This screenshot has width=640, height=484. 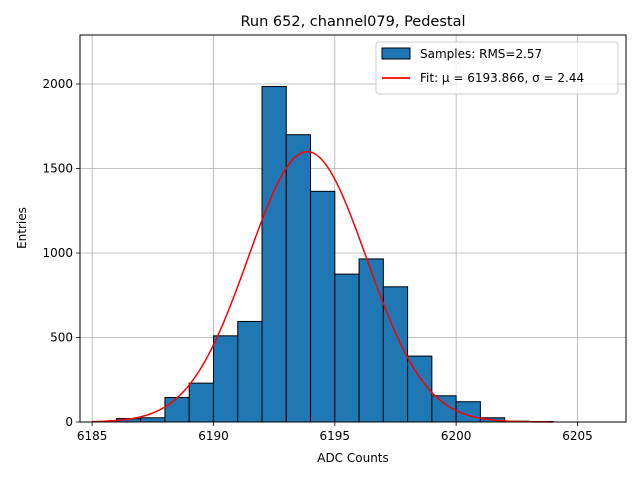 What do you see at coordinates (57, 84) in the screenshot?
I see `y-tick-label: 2000` at bounding box center [57, 84].